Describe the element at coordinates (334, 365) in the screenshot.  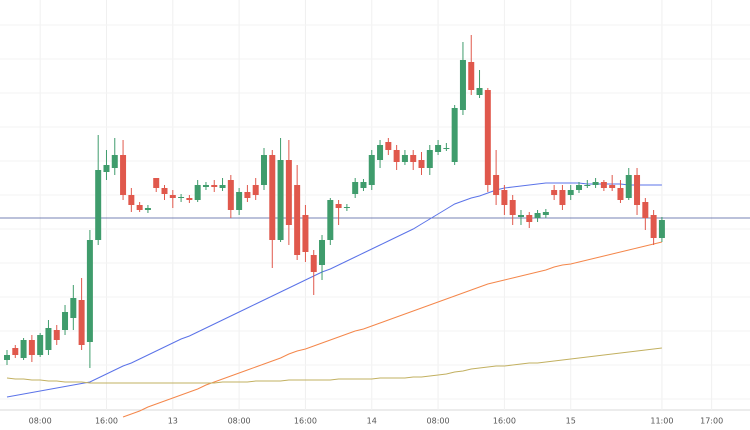
I see `moving-average-line` at that location.